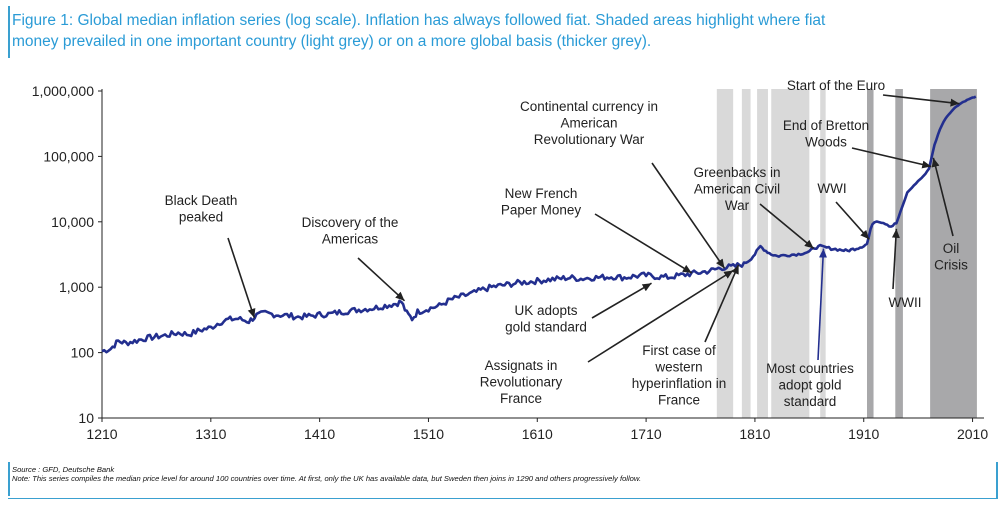 The height and width of the screenshot is (505, 1002). I want to click on annotation-bretton: End of Bretton Woods, so click(826, 134).